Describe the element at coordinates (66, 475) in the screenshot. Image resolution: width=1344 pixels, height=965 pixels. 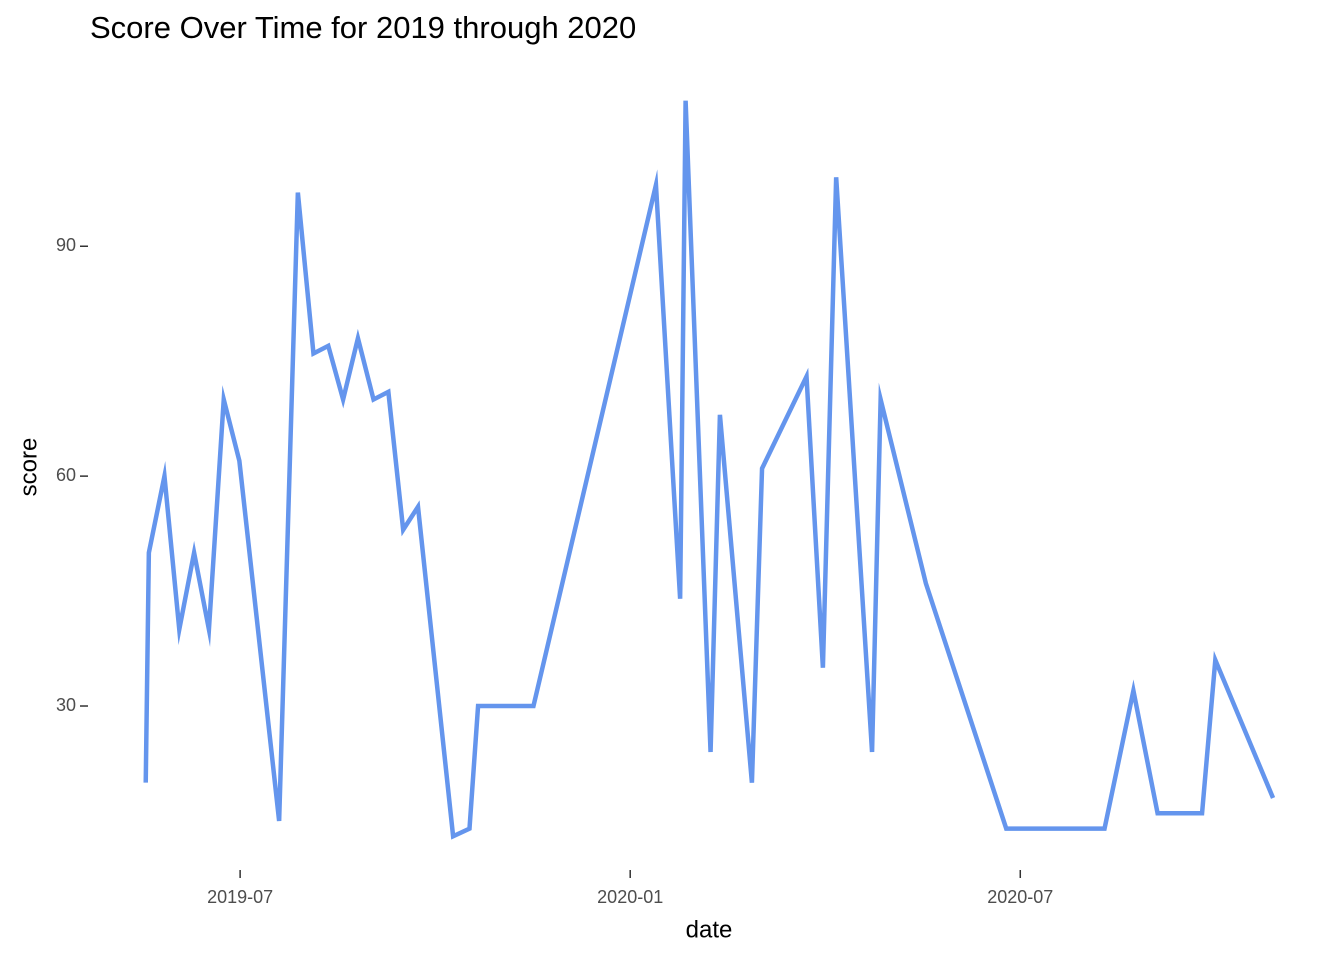
I see `y-tick-label: 60` at that location.